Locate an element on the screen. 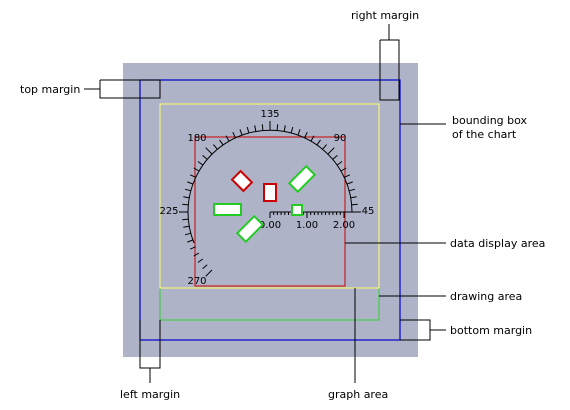 This screenshot has width=570, height=410. drawing-area-label: drawing area is located at coordinates (486, 296).